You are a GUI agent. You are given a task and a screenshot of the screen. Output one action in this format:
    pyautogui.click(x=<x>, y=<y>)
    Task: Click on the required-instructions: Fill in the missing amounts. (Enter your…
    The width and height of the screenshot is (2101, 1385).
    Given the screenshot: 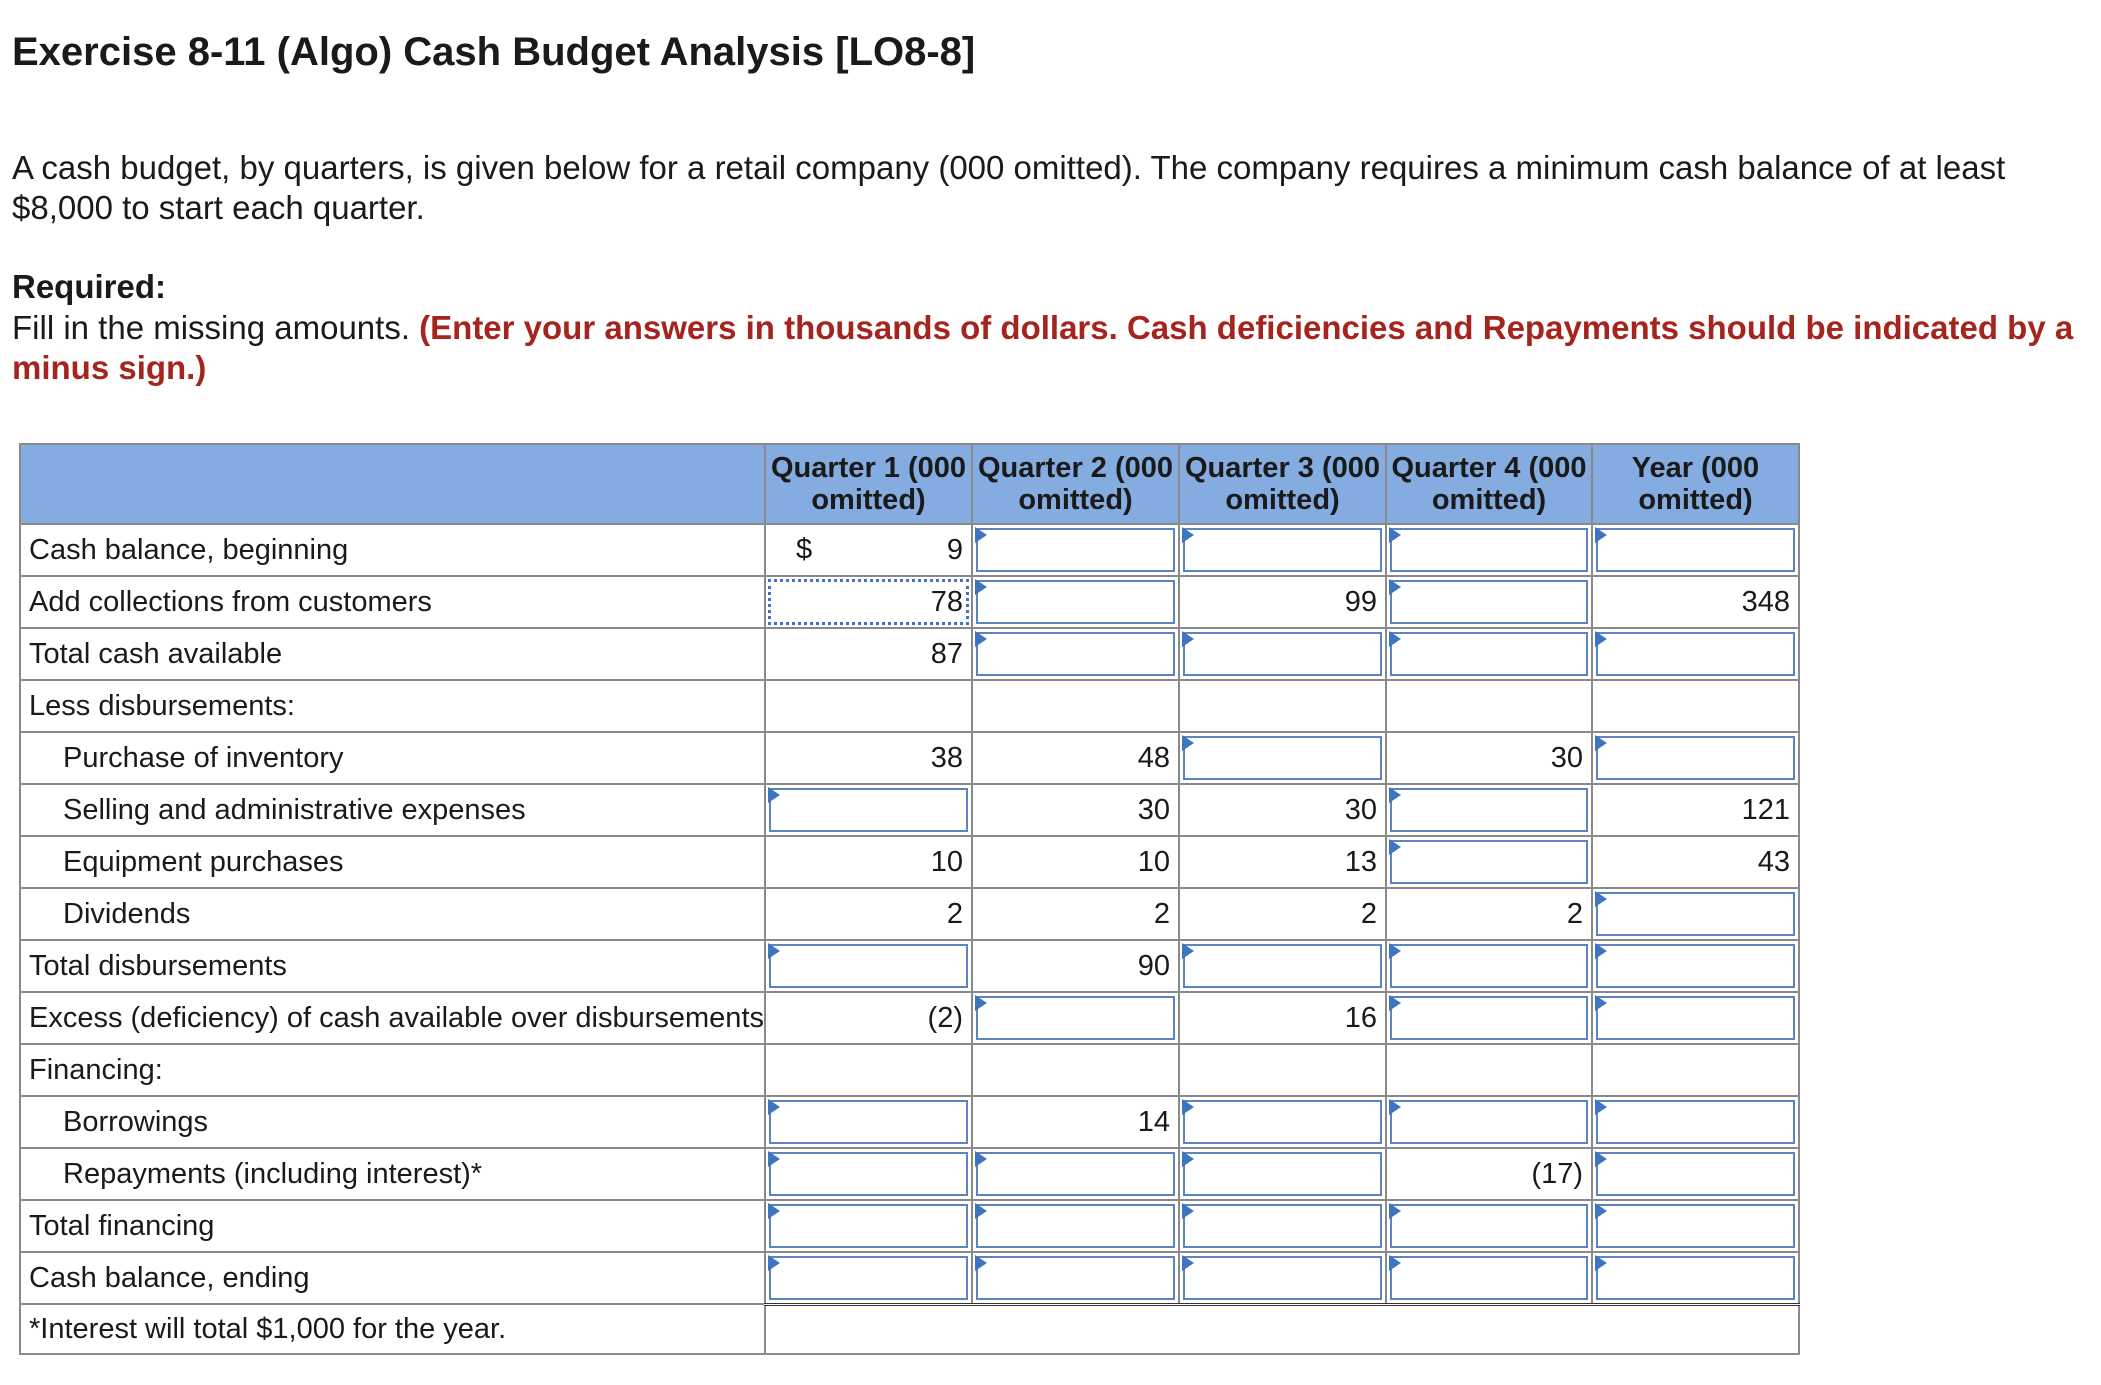 What is the action you would take?
    pyautogui.click(x=1052, y=348)
    